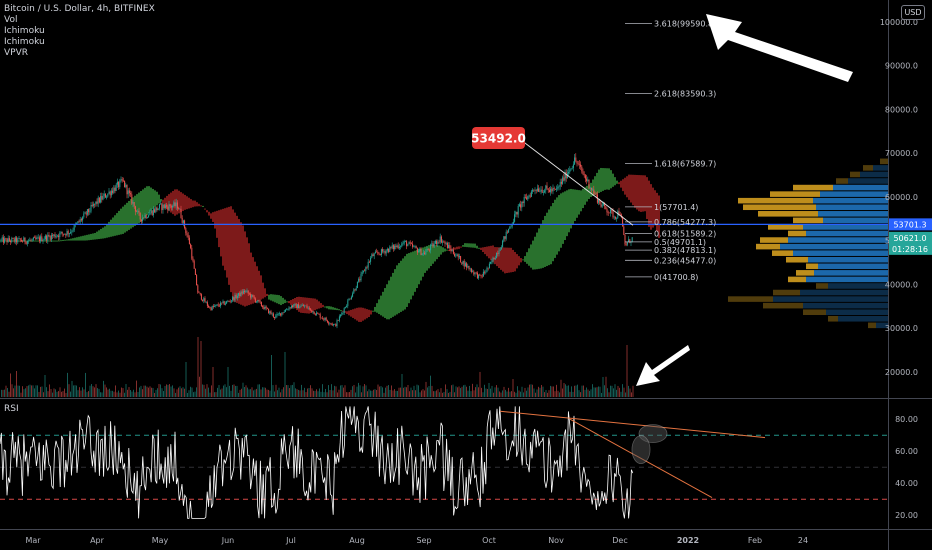  I want to click on arrow-top-drawing, so click(779, 48).